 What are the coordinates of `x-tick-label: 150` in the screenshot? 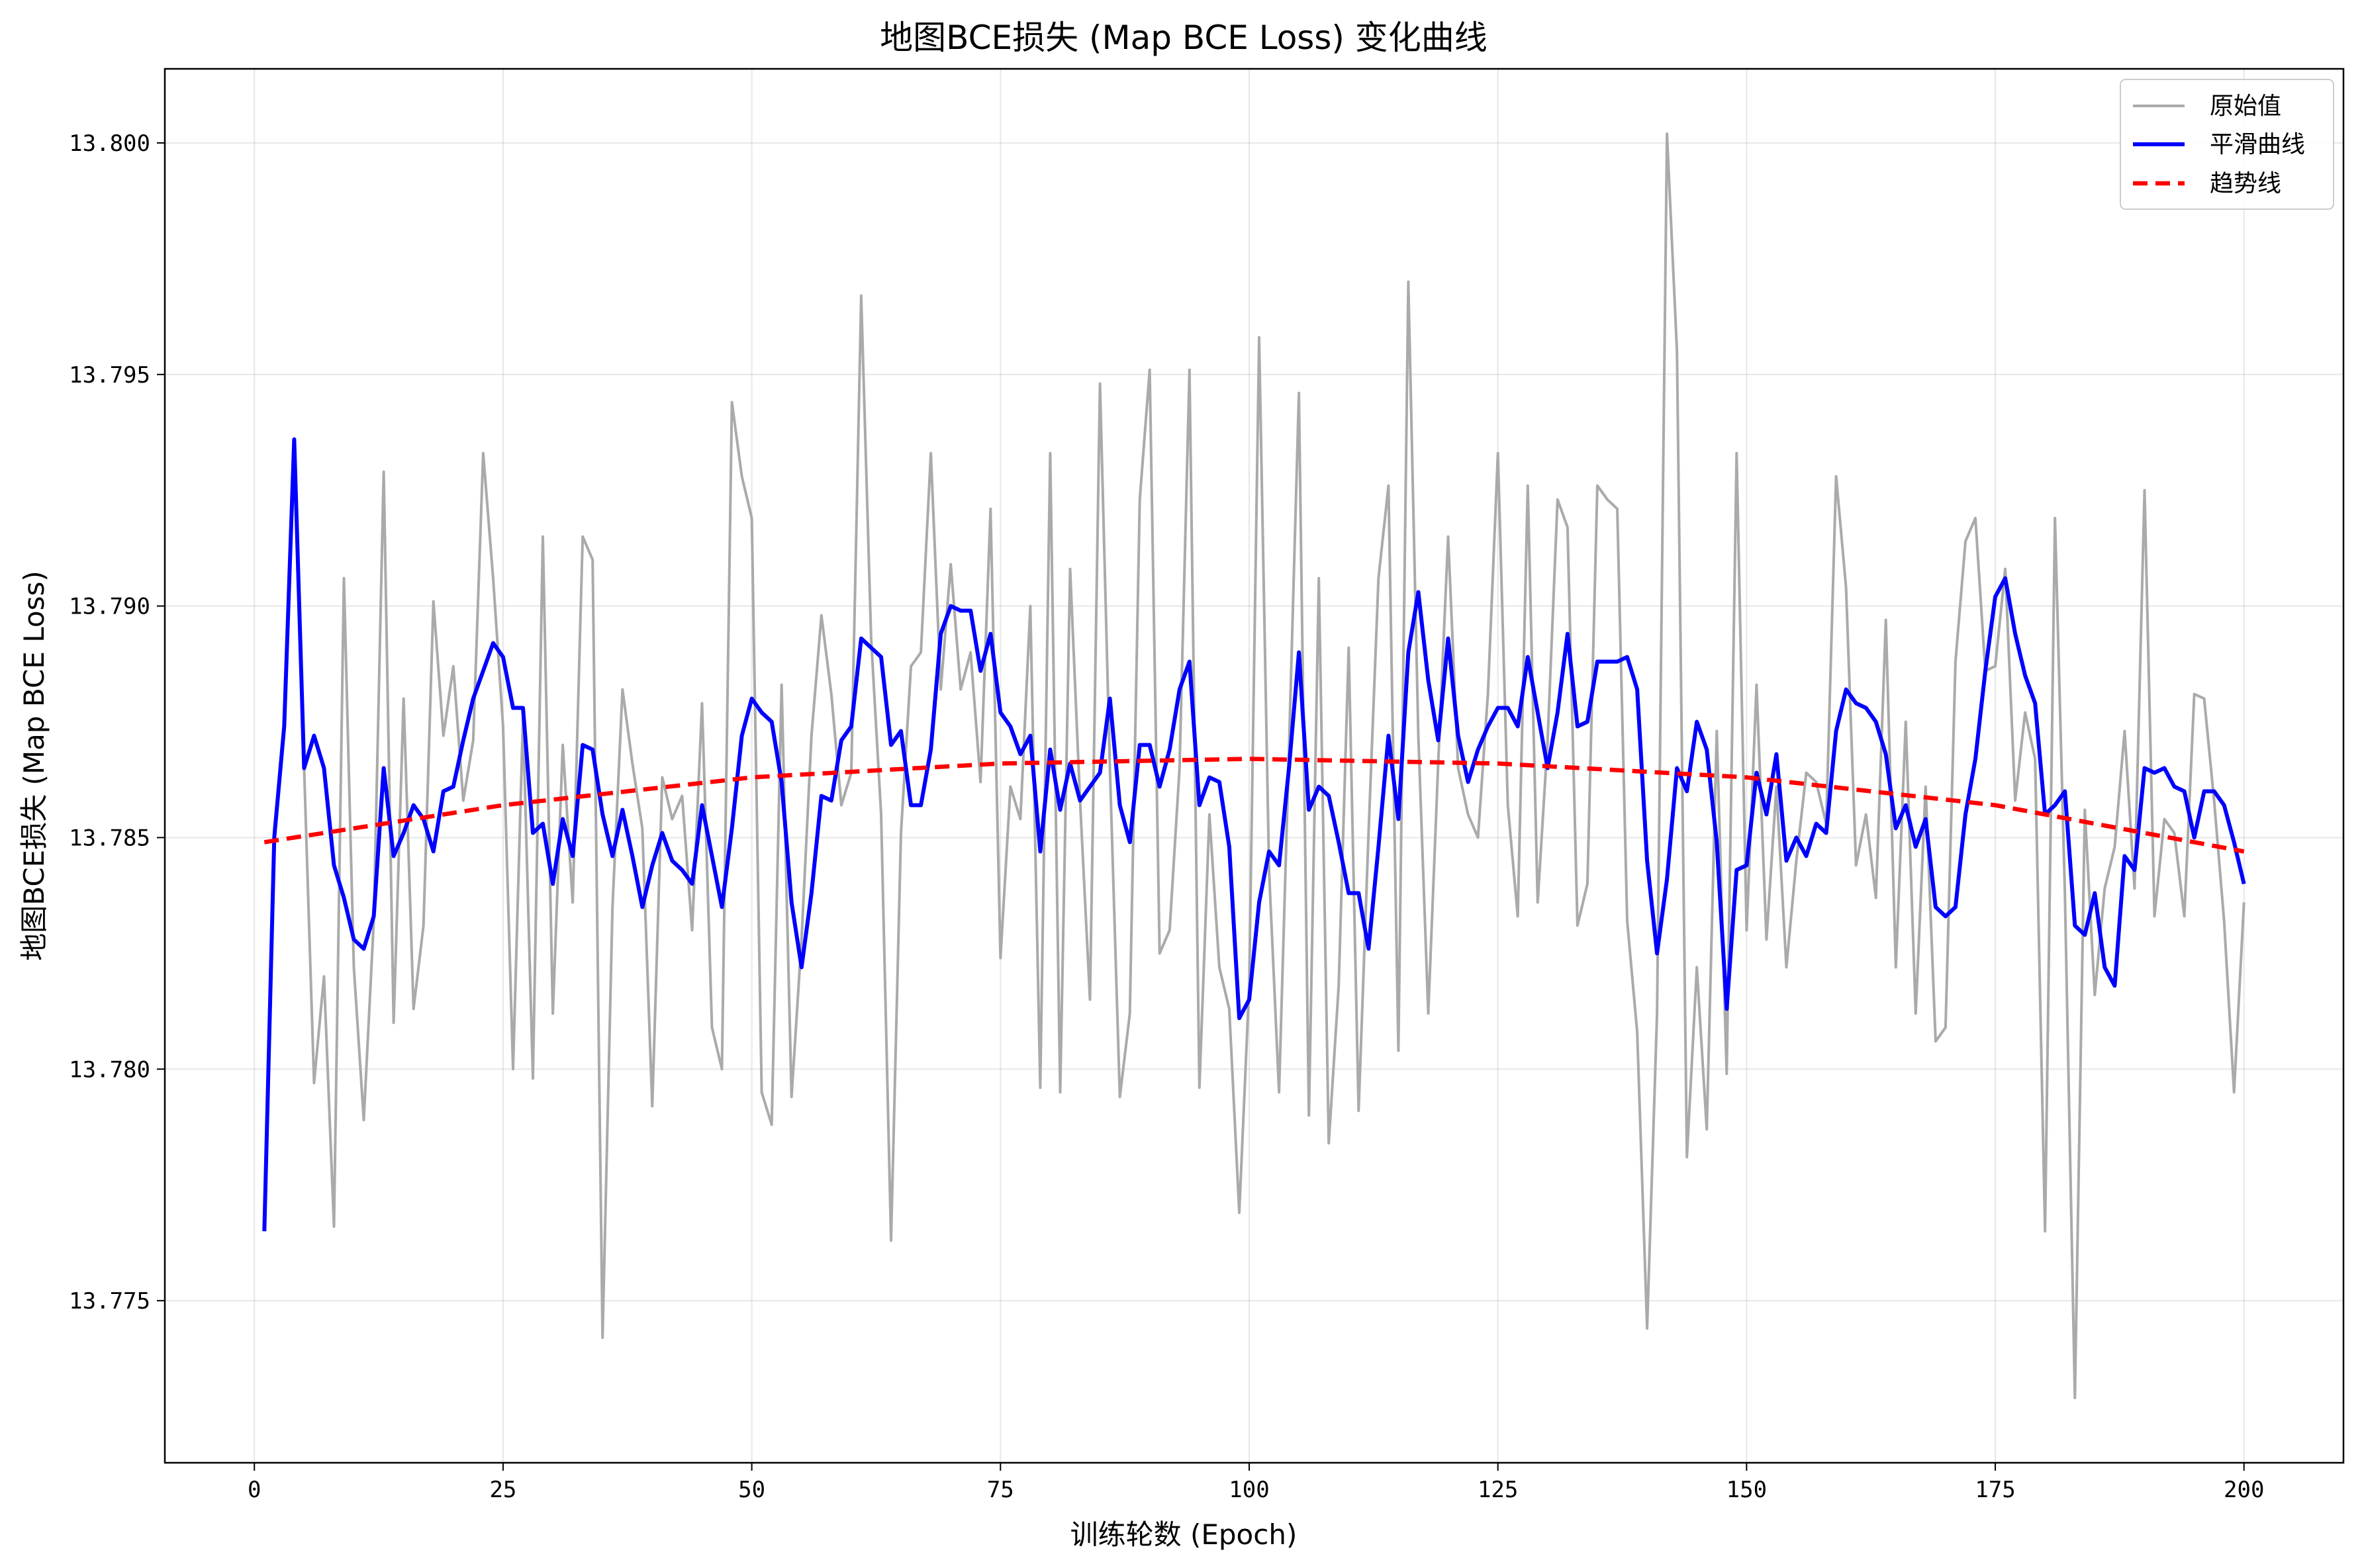 It's located at (1746, 1490).